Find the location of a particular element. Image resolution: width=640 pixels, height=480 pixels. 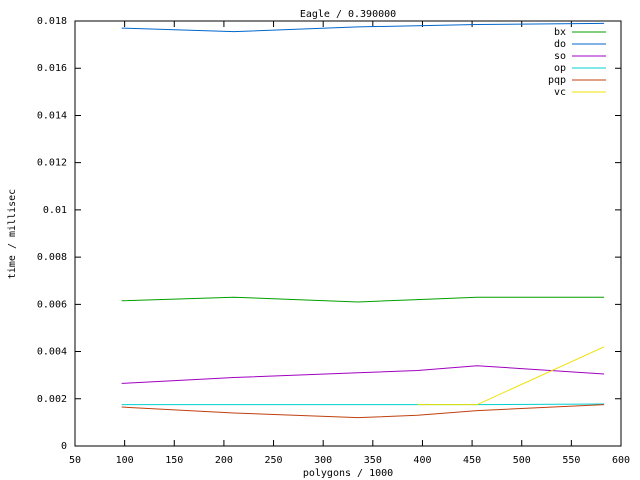

y-tick-label: 0.008 is located at coordinates (52, 257).